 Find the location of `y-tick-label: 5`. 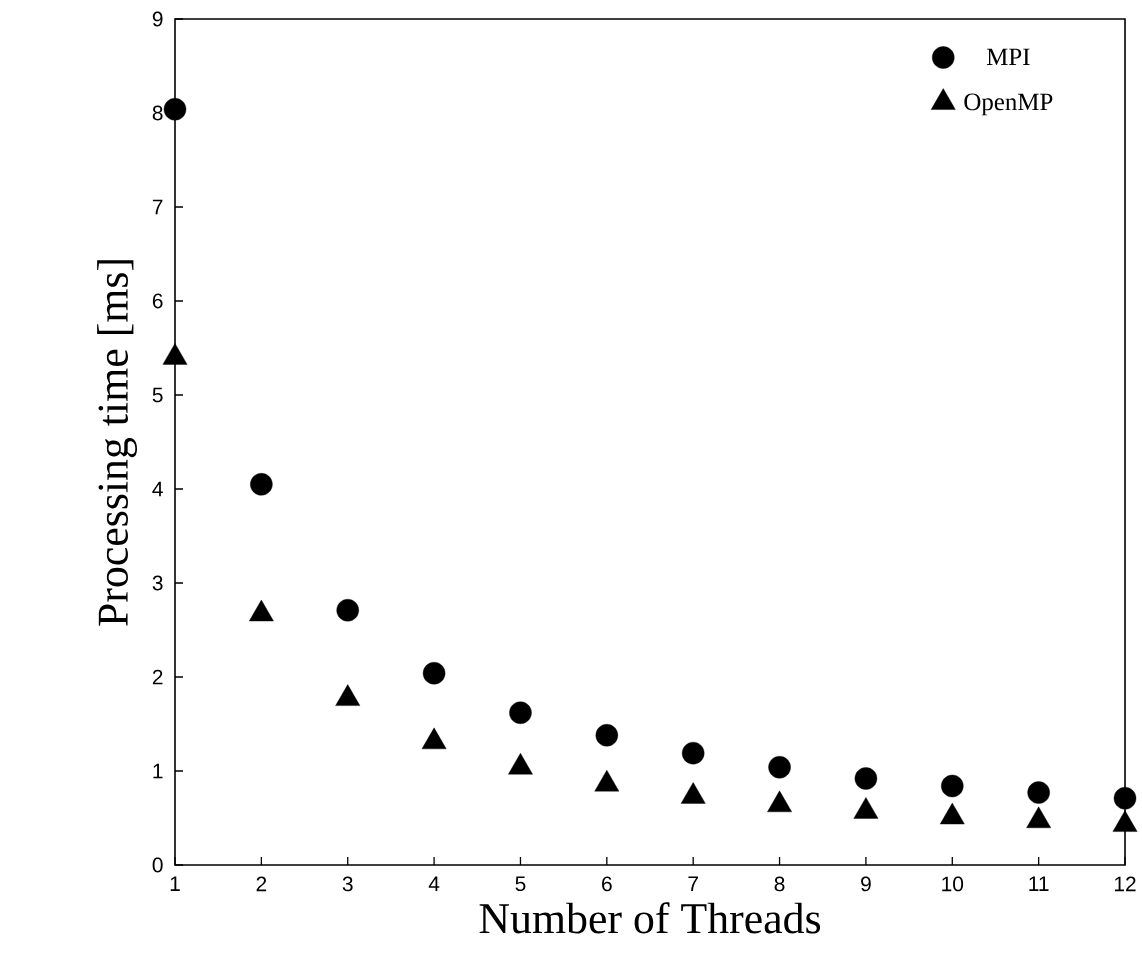

y-tick-label: 5 is located at coordinates (157, 395).